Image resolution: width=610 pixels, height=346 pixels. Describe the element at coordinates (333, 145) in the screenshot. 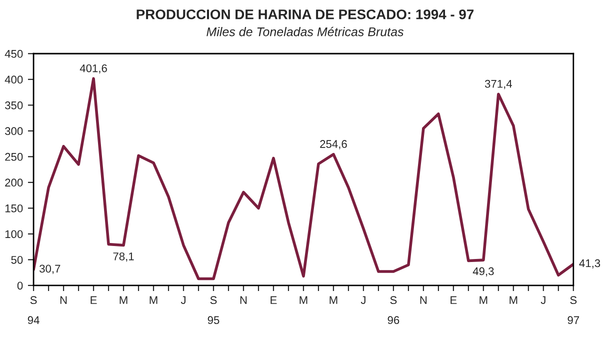

I see `data-label: 254,6` at that location.